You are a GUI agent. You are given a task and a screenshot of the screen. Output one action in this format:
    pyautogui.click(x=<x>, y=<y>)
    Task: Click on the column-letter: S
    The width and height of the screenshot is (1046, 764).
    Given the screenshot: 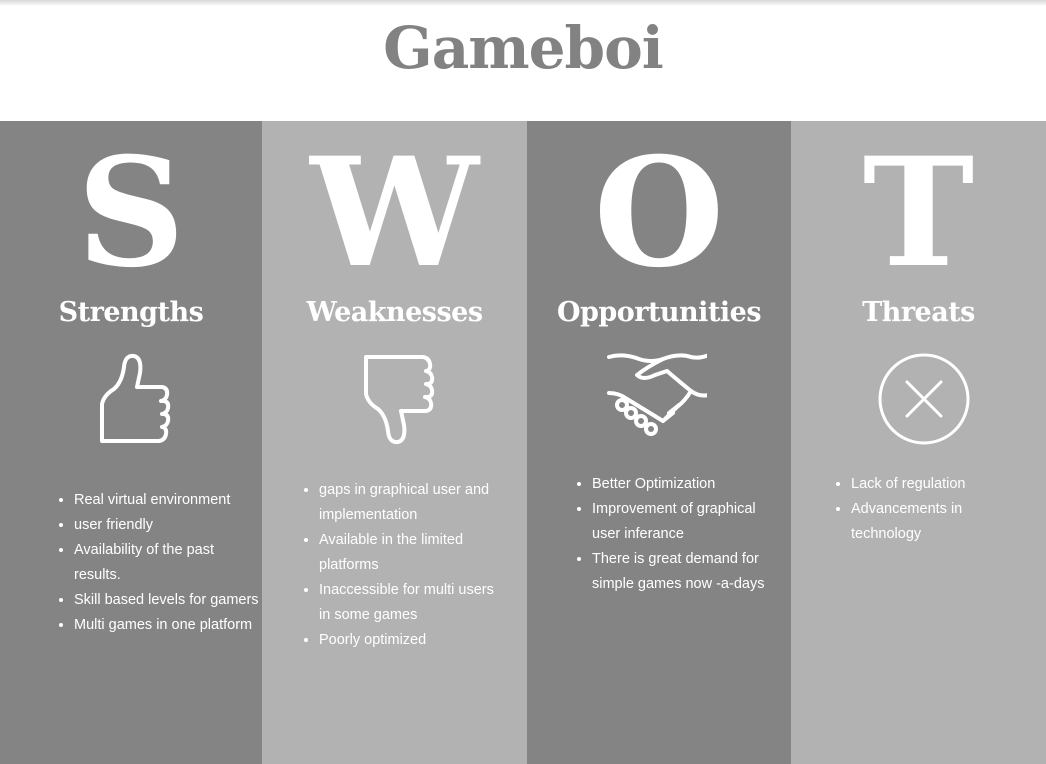 What is the action you would take?
    pyautogui.click(x=131, y=213)
    